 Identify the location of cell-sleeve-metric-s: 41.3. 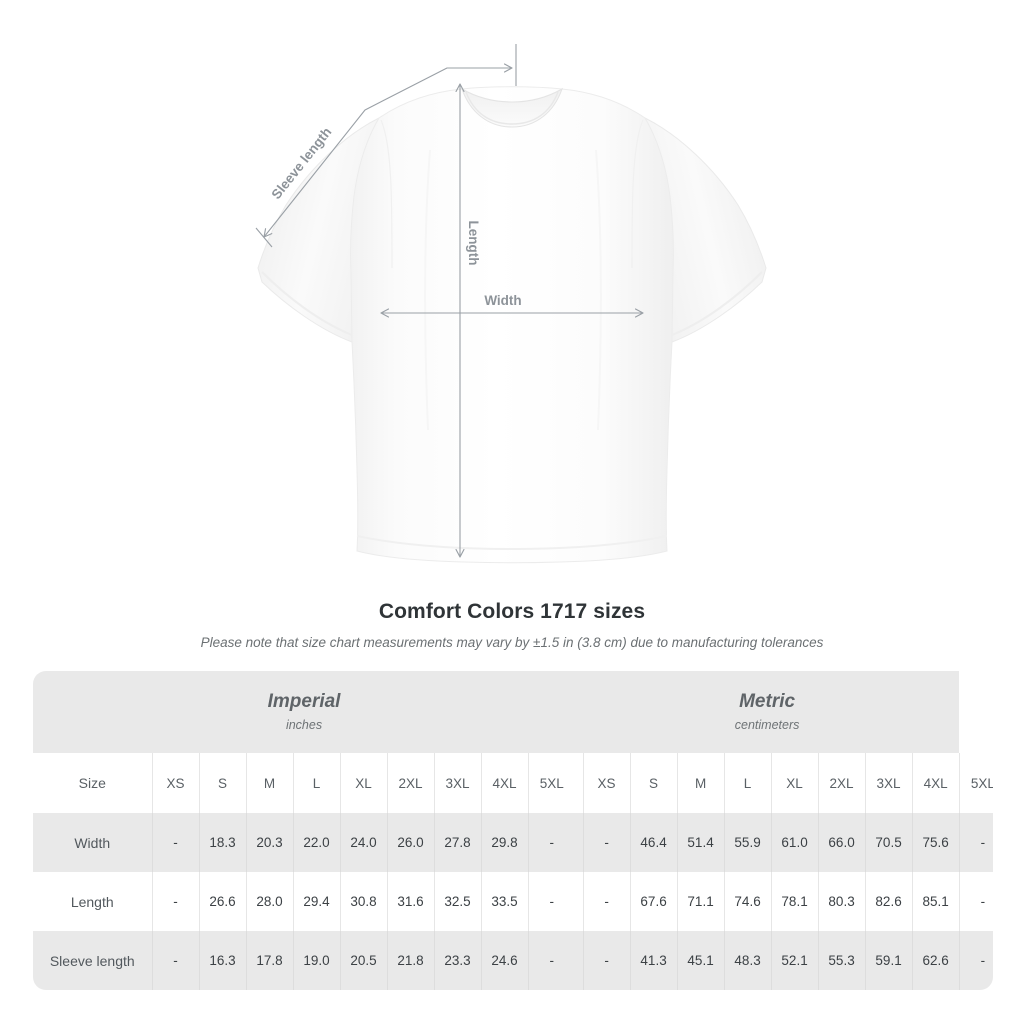
(653, 960).